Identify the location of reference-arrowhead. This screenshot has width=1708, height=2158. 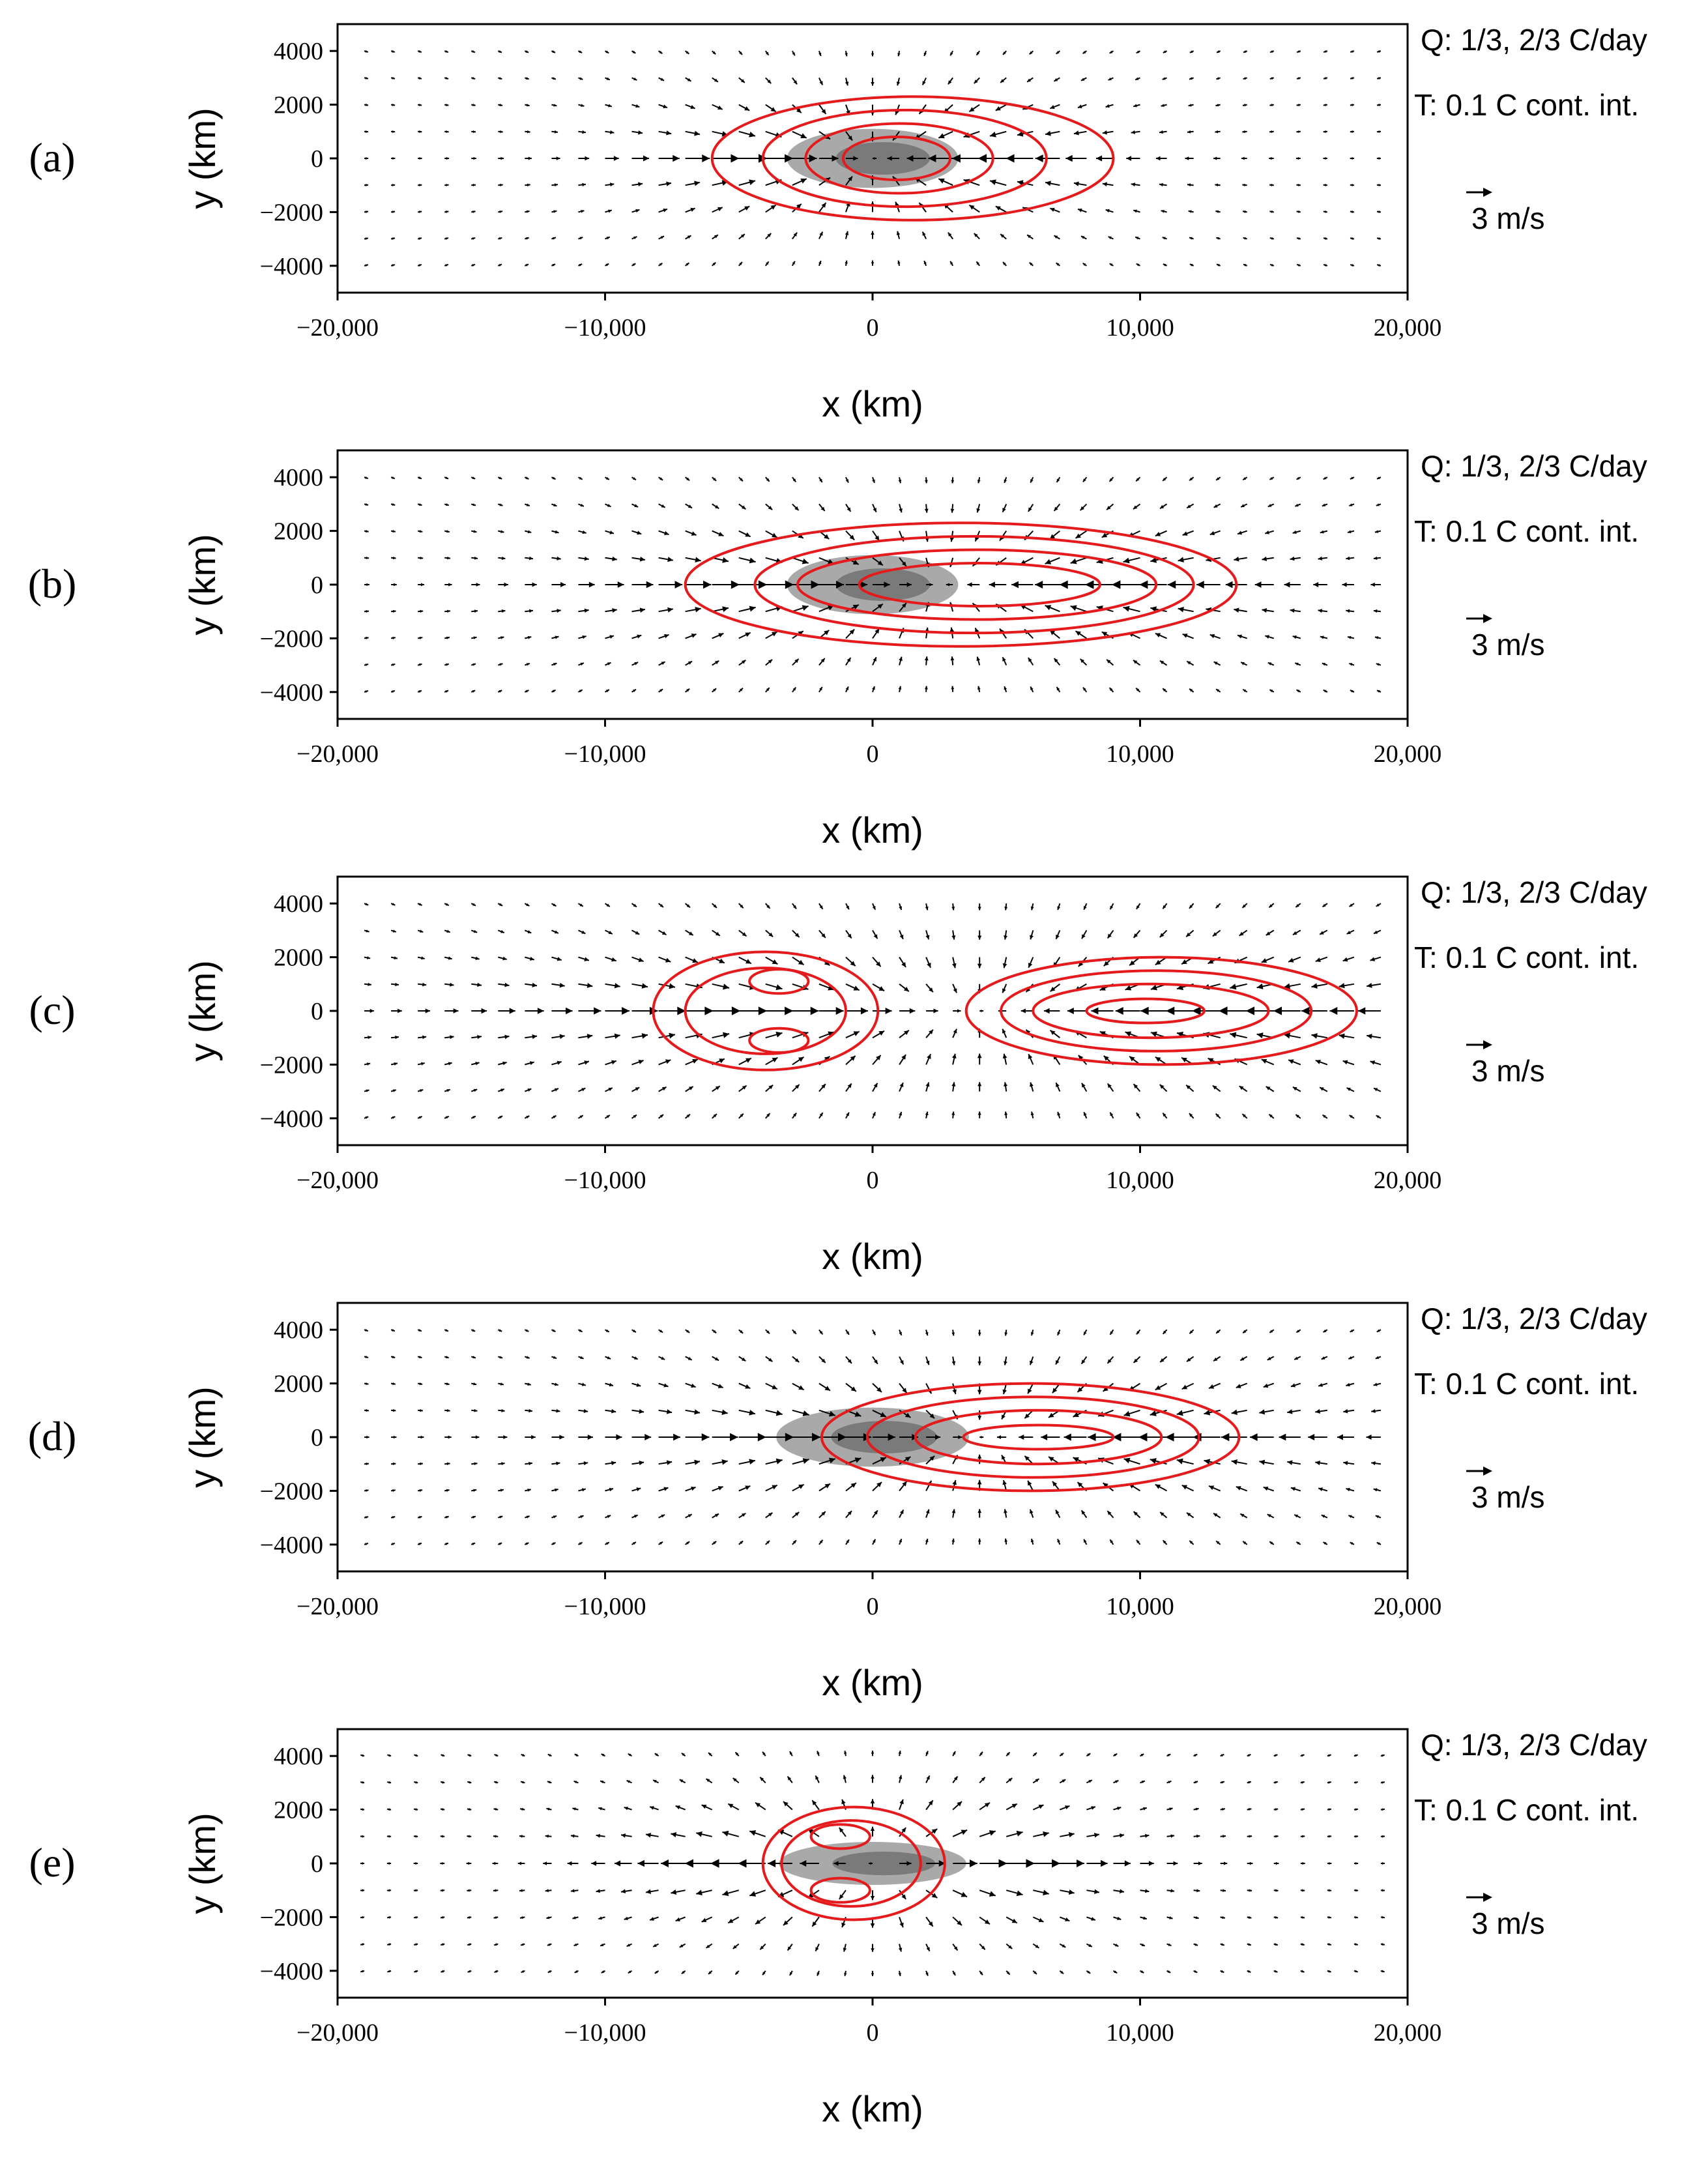
(1487, 192).